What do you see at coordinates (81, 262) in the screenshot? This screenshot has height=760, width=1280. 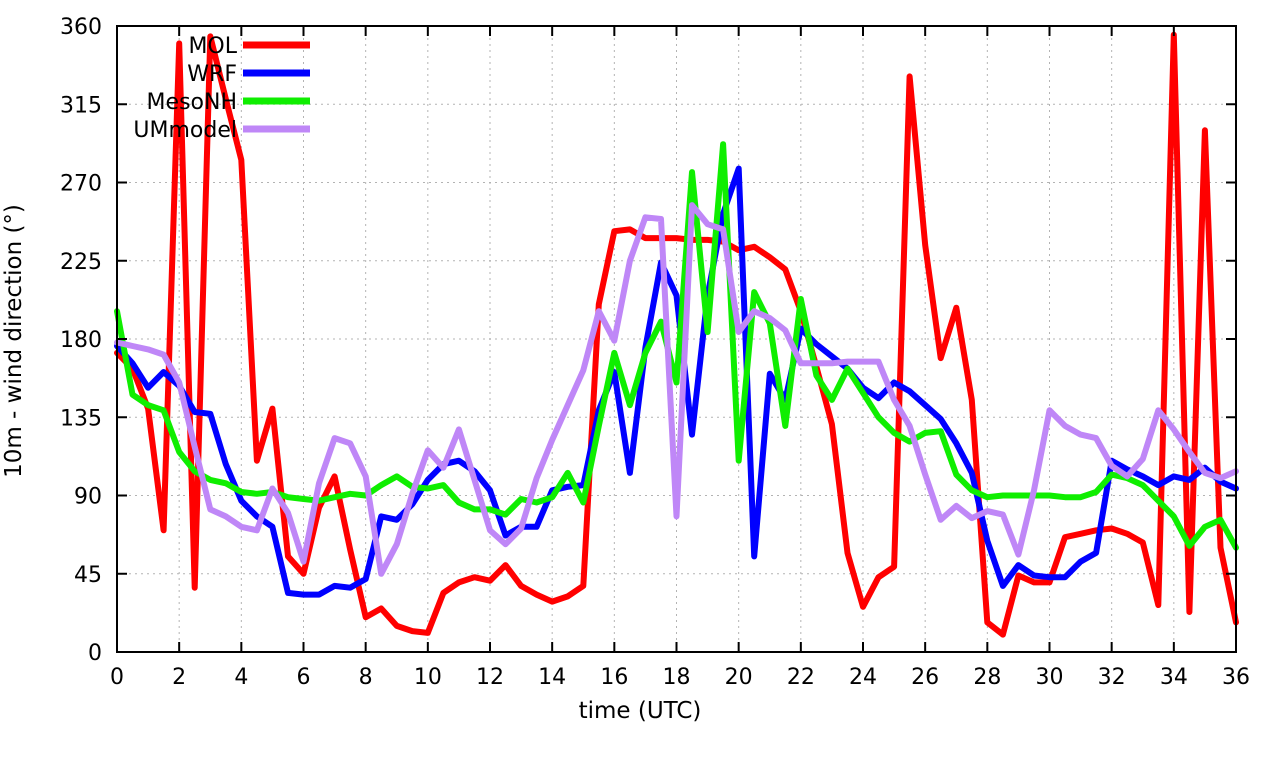 I see `y-tick-label: 225` at bounding box center [81, 262].